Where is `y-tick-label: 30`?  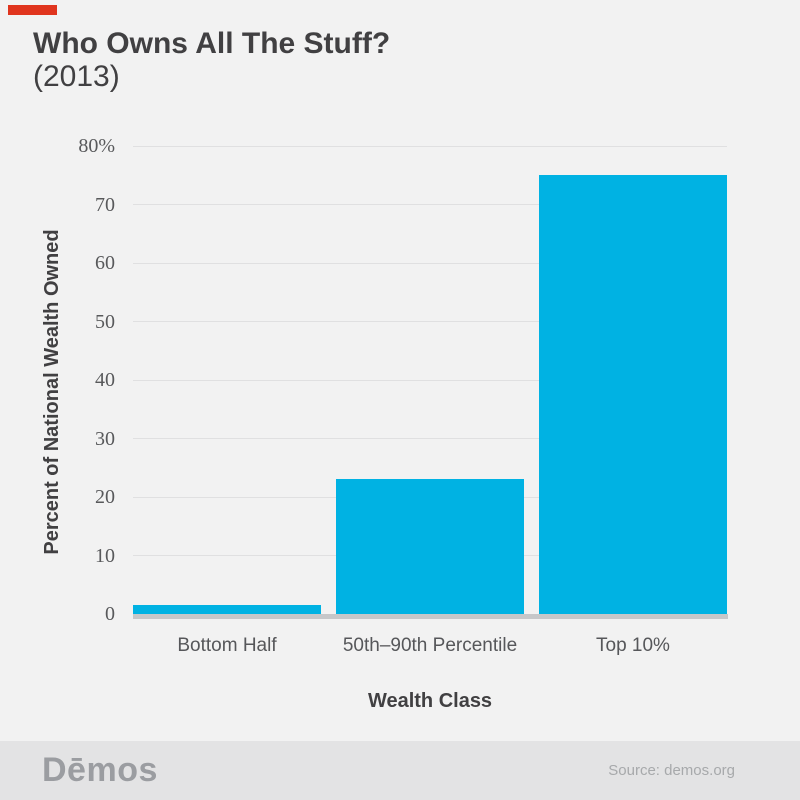
y-tick-label: 30 is located at coordinates (105, 439).